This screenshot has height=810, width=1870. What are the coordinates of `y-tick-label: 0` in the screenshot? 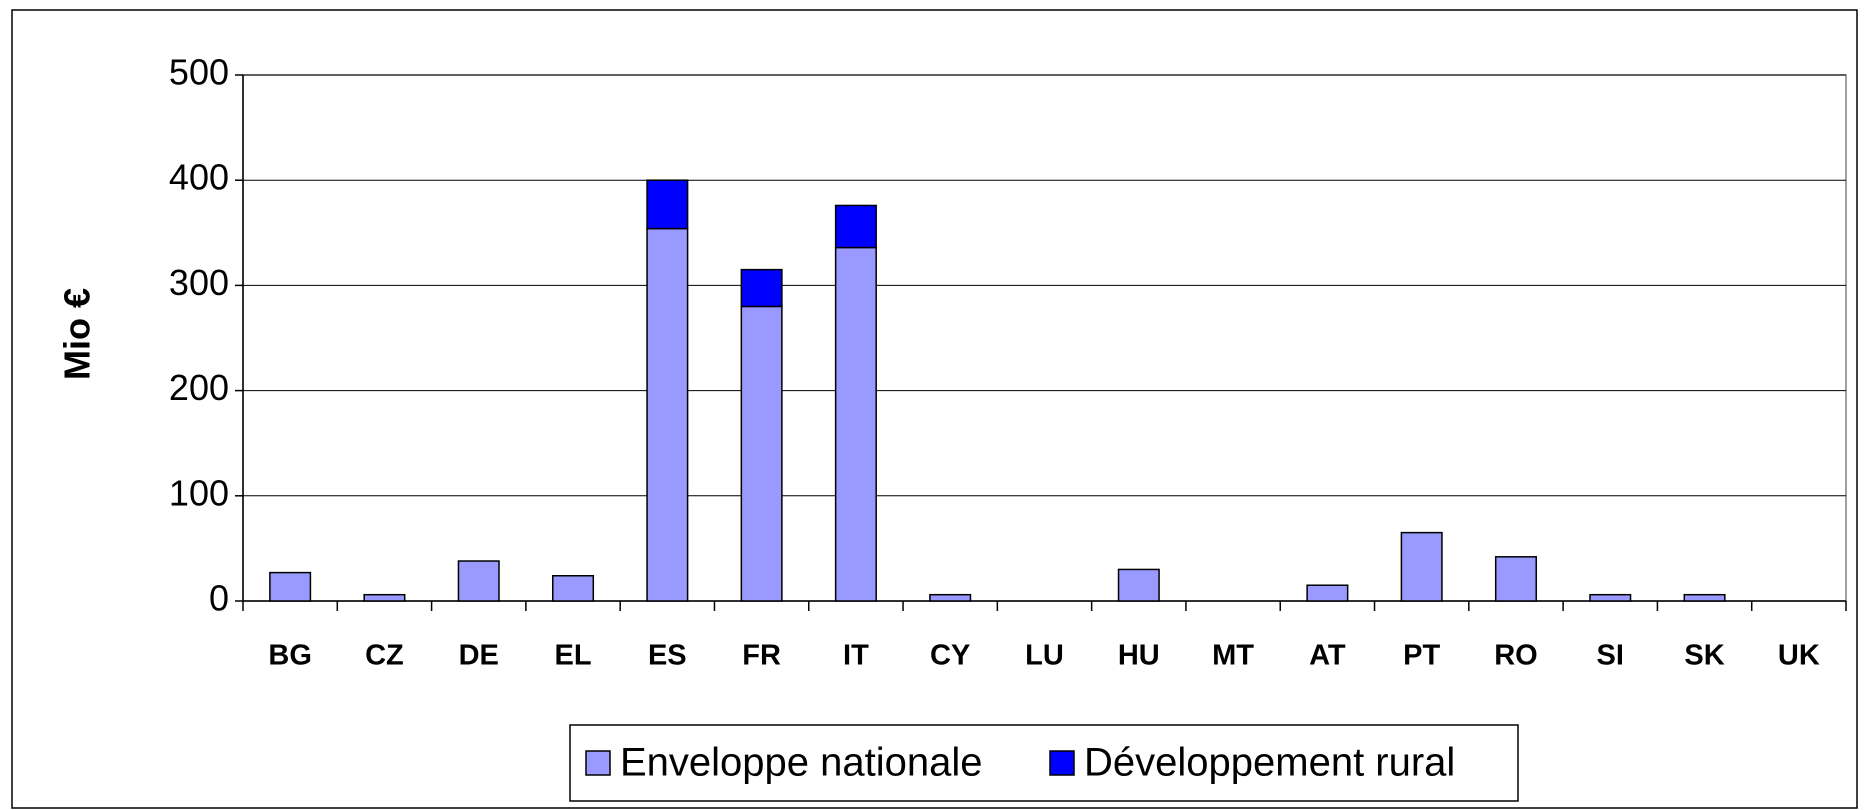 It's located at (219, 598).